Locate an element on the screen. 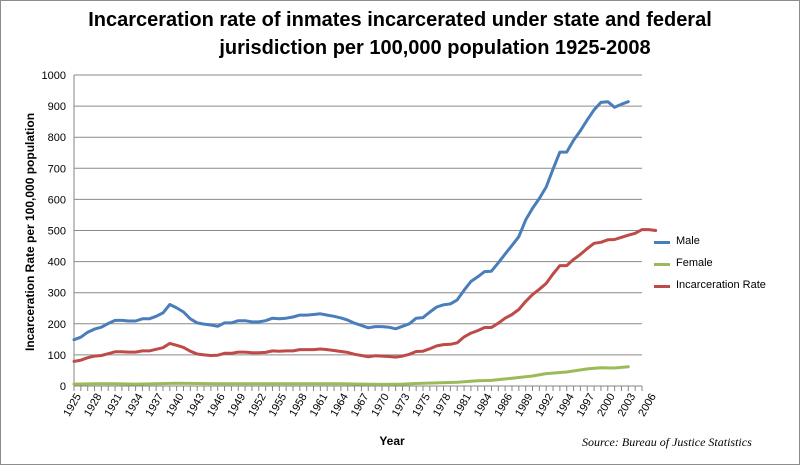 Image resolution: width=800 pixels, height=465 pixels. y-tick-label: 300 is located at coordinates (57, 294).